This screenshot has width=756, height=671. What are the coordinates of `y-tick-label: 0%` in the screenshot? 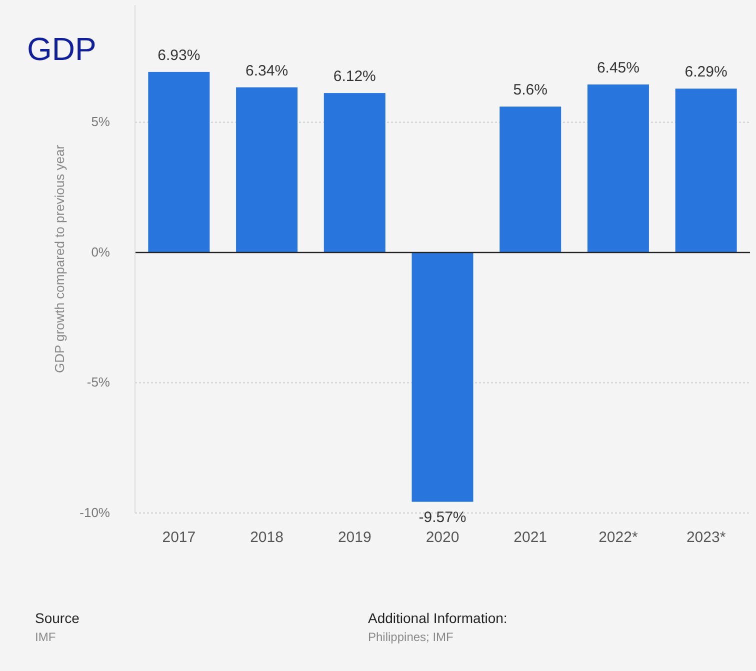 It's located at (100, 252).